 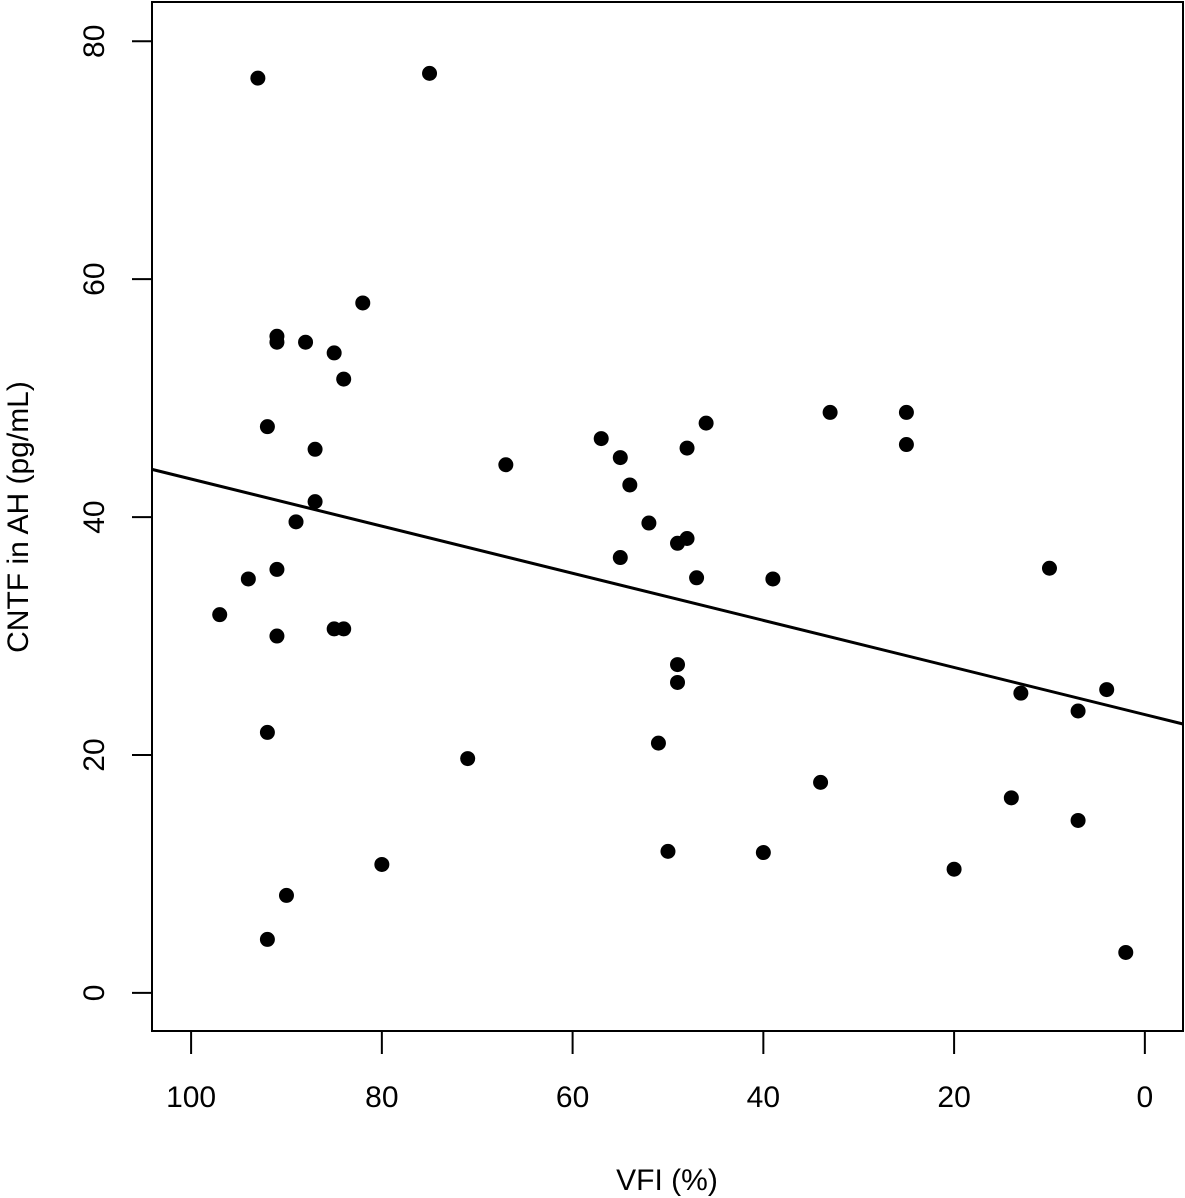 I want to click on y-tick-label: 60, so click(x=94, y=278).